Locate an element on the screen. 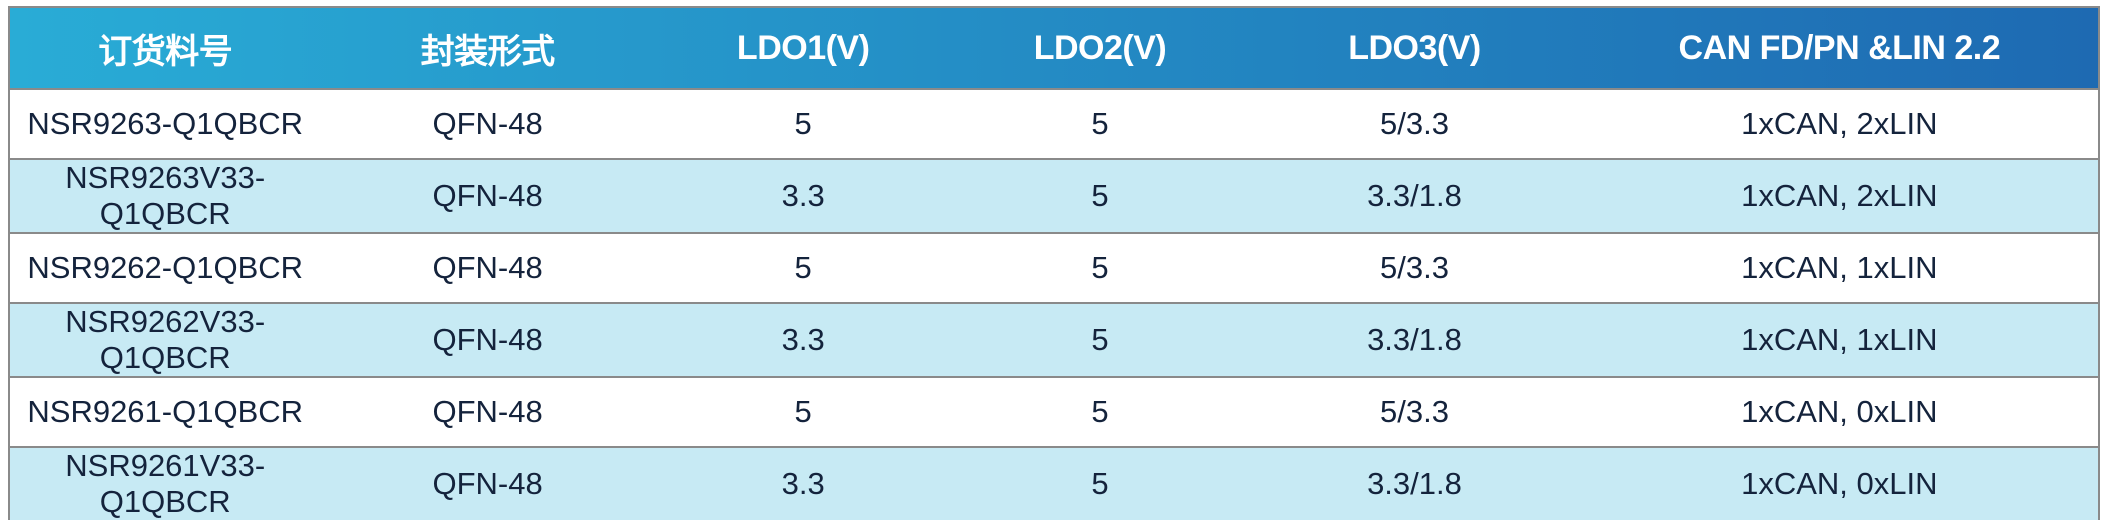 Image resolution: width=2109 pixels, height=520 pixels. table-row: NSR9262-Q1QBCR QFN-48 5 5 5/3.3 1xCAN, 1xLIN is located at coordinates (1054, 267).